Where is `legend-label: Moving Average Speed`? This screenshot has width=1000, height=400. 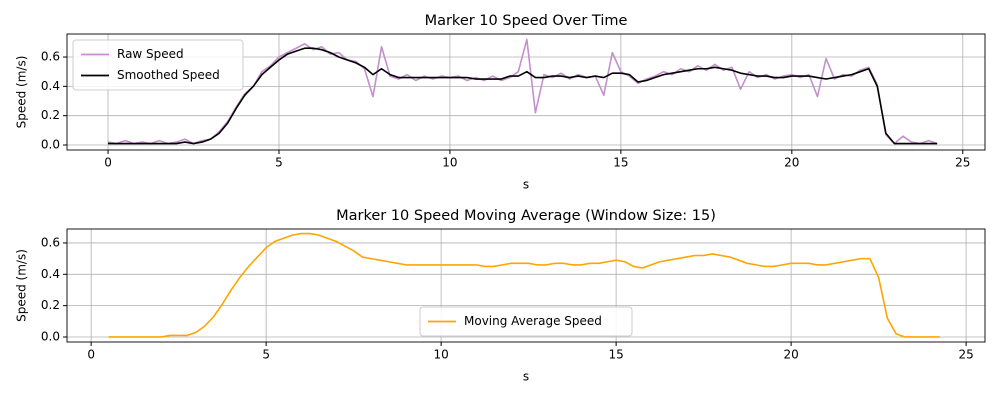
legend-label: Moving Average Speed is located at coordinates (533, 321).